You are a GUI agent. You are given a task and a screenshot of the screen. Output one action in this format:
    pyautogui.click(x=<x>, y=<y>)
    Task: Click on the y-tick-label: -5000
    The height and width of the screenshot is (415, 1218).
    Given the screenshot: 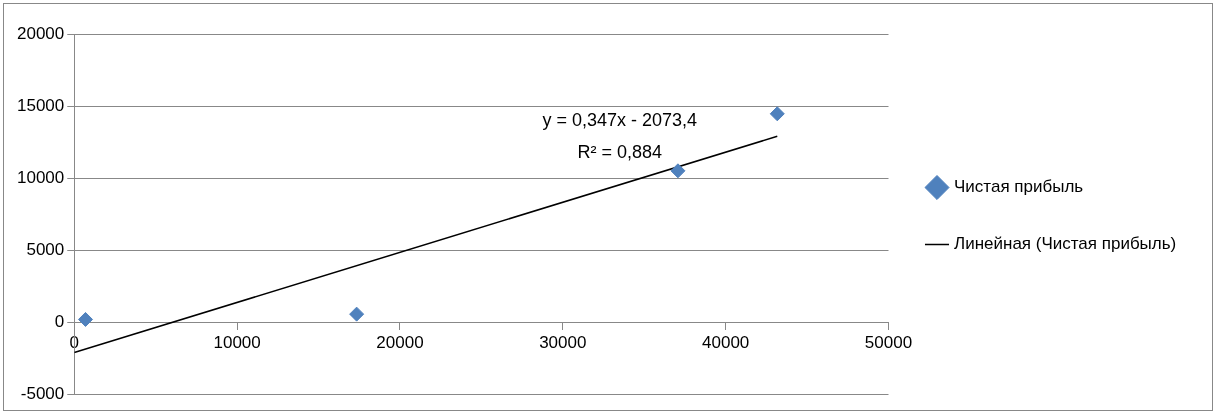 What is the action you would take?
    pyautogui.click(x=42, y=394)
    